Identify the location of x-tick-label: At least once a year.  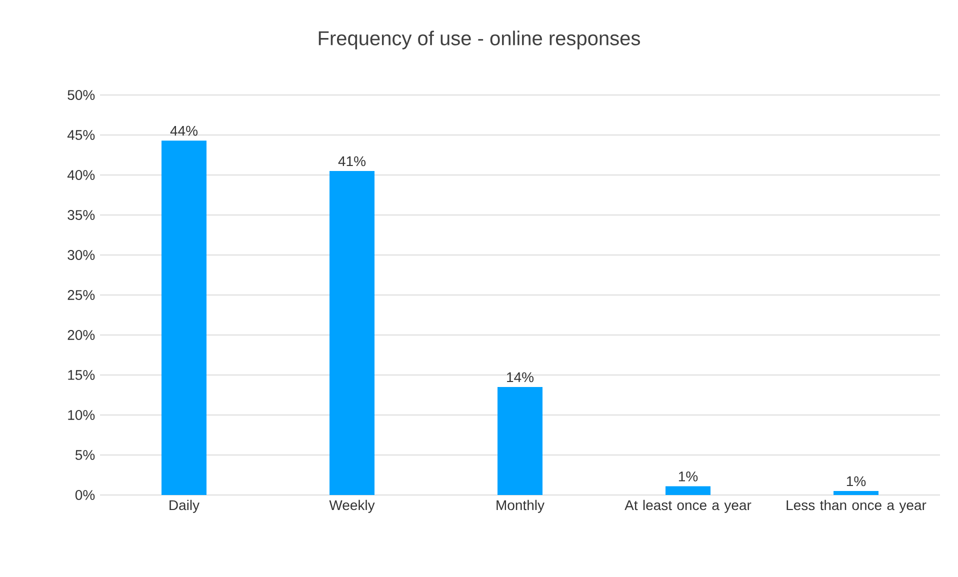
(688, 506).